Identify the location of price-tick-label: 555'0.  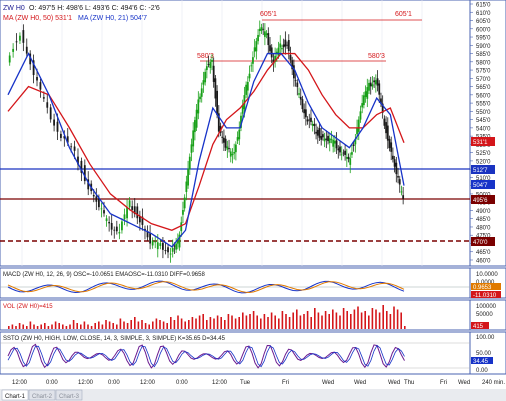
(483, 105).